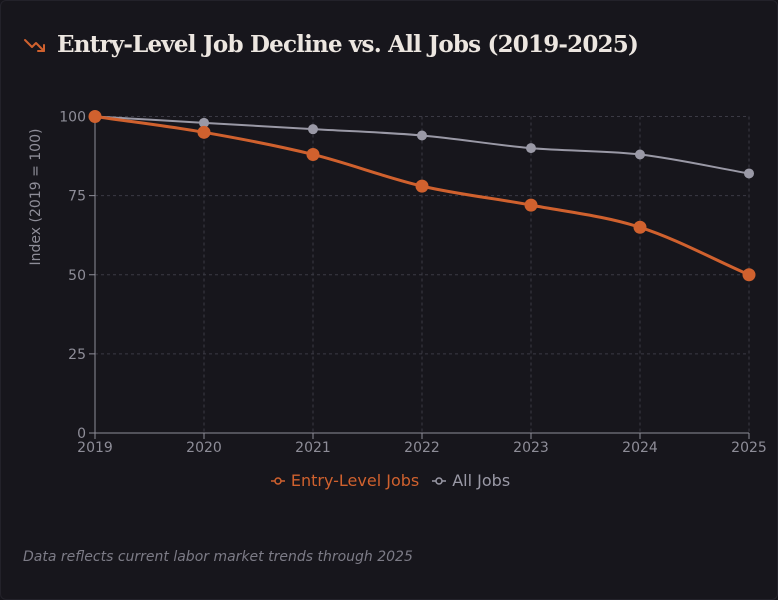  I want to click on trending-down-icon, so click(36, 45).